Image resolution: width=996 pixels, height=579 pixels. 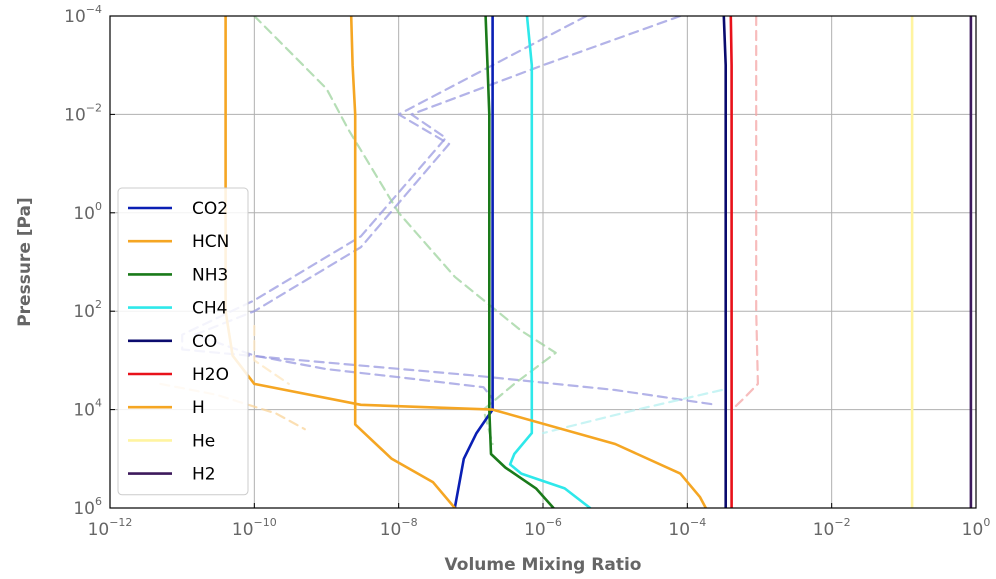 I want to click on series-nh3-line, so click(x=519, y=262).